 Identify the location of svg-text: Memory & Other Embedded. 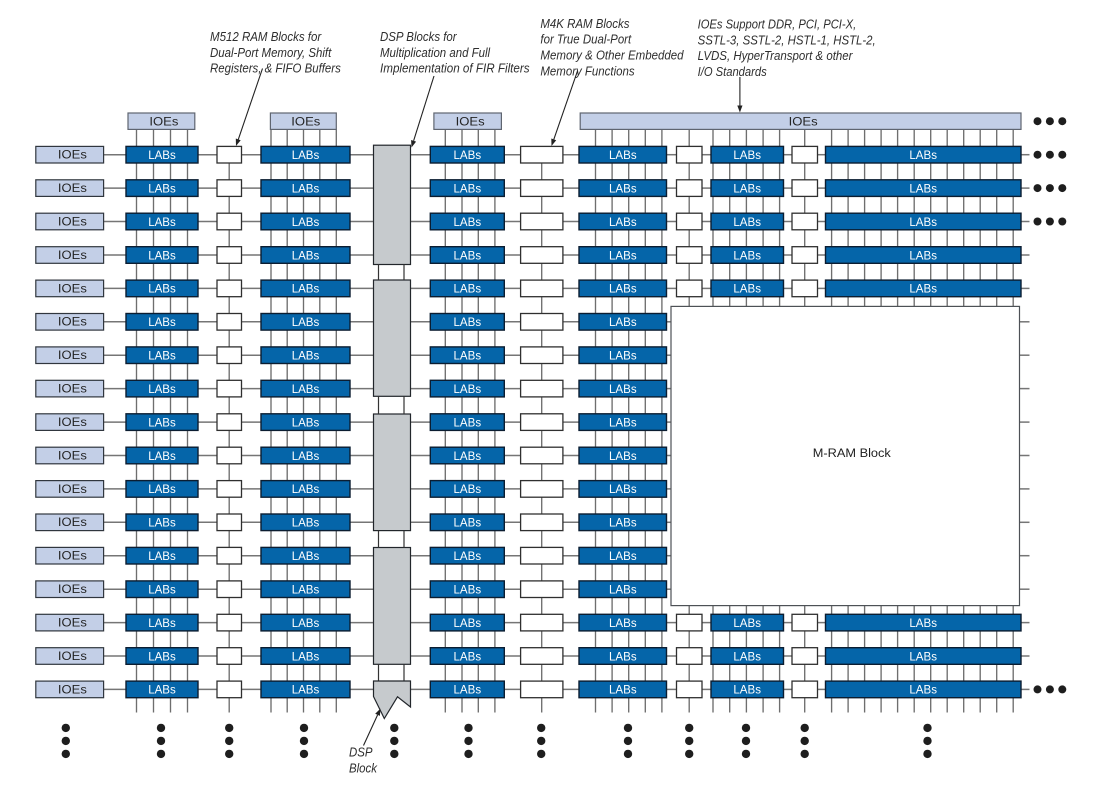
(612, 56).